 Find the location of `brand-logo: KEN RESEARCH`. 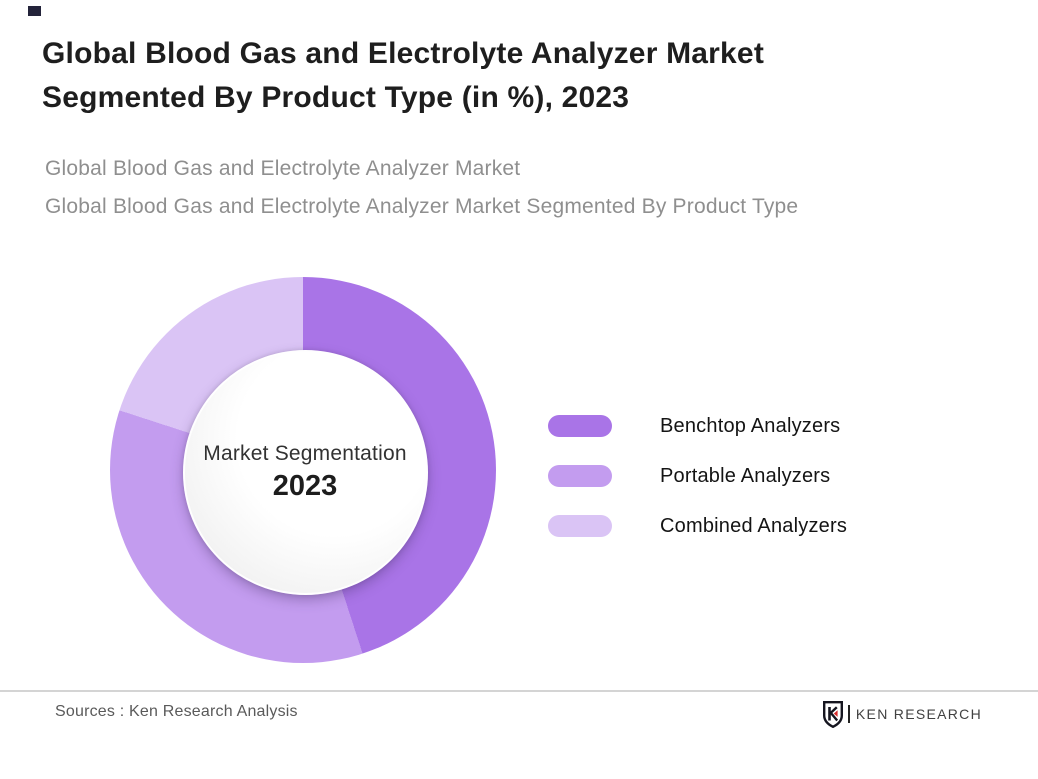

brand-logo: KEN RESEARCH is located at coordinates (902, 714).